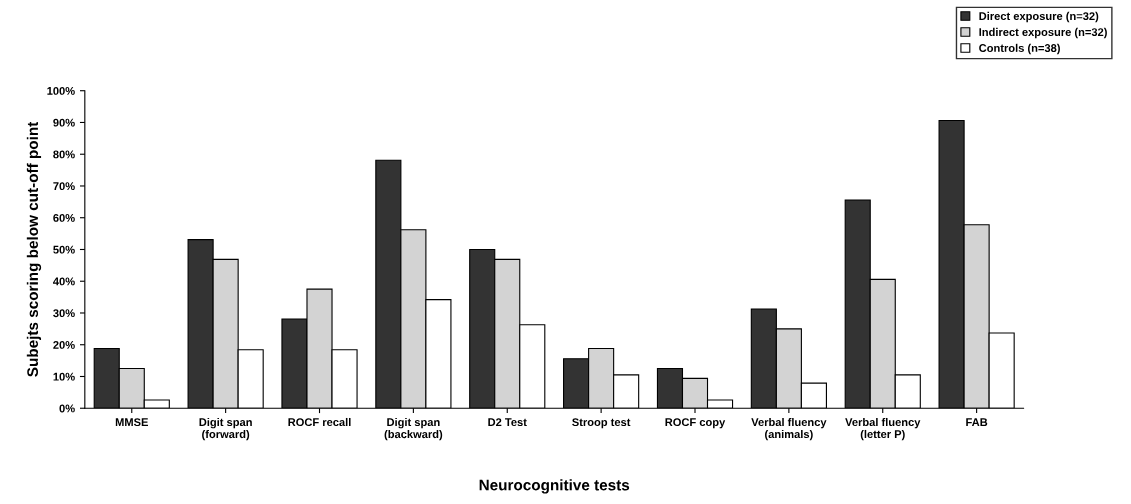 The image size is (1131, 504). I want to click on x-tick-label: Digit span (forward), so click(225, 429).